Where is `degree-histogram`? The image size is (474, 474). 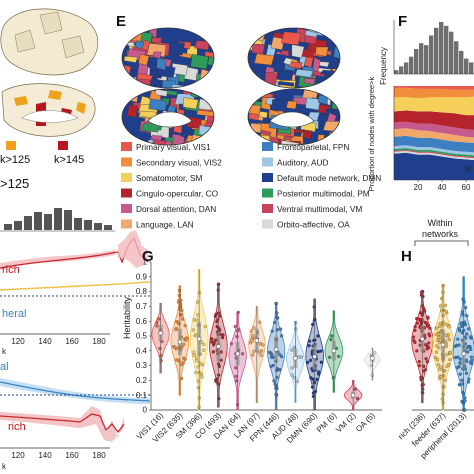
degree-histogram is located at coordinates (57, 220).